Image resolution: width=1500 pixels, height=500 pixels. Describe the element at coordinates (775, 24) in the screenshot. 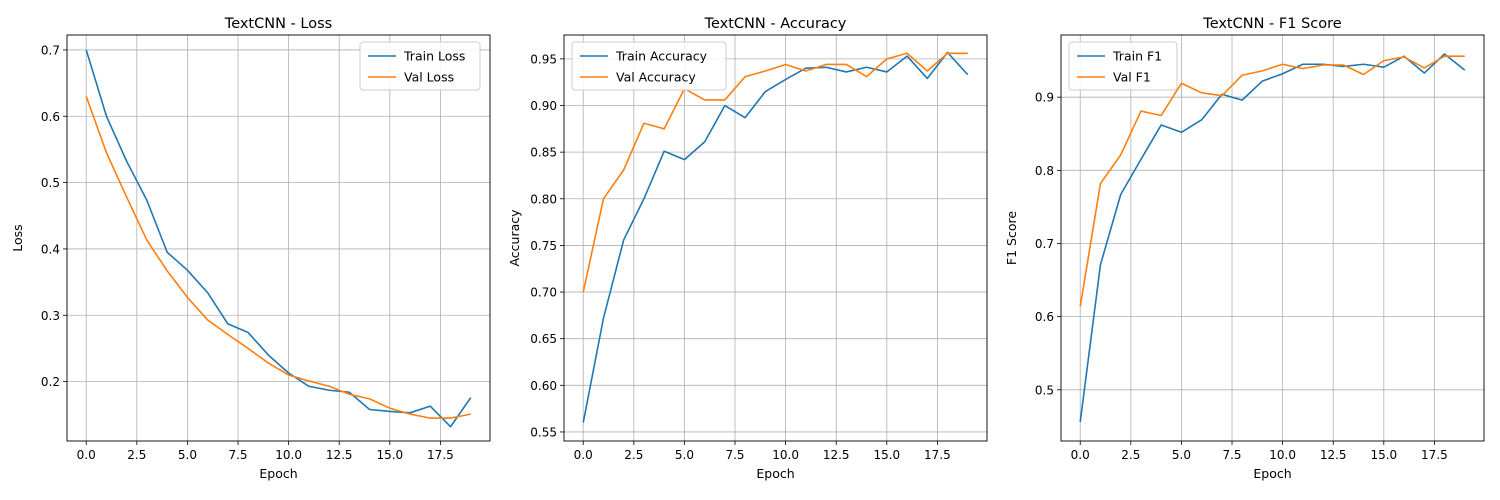

I see `chart-title: TextCNN - Accuracy` at that location.